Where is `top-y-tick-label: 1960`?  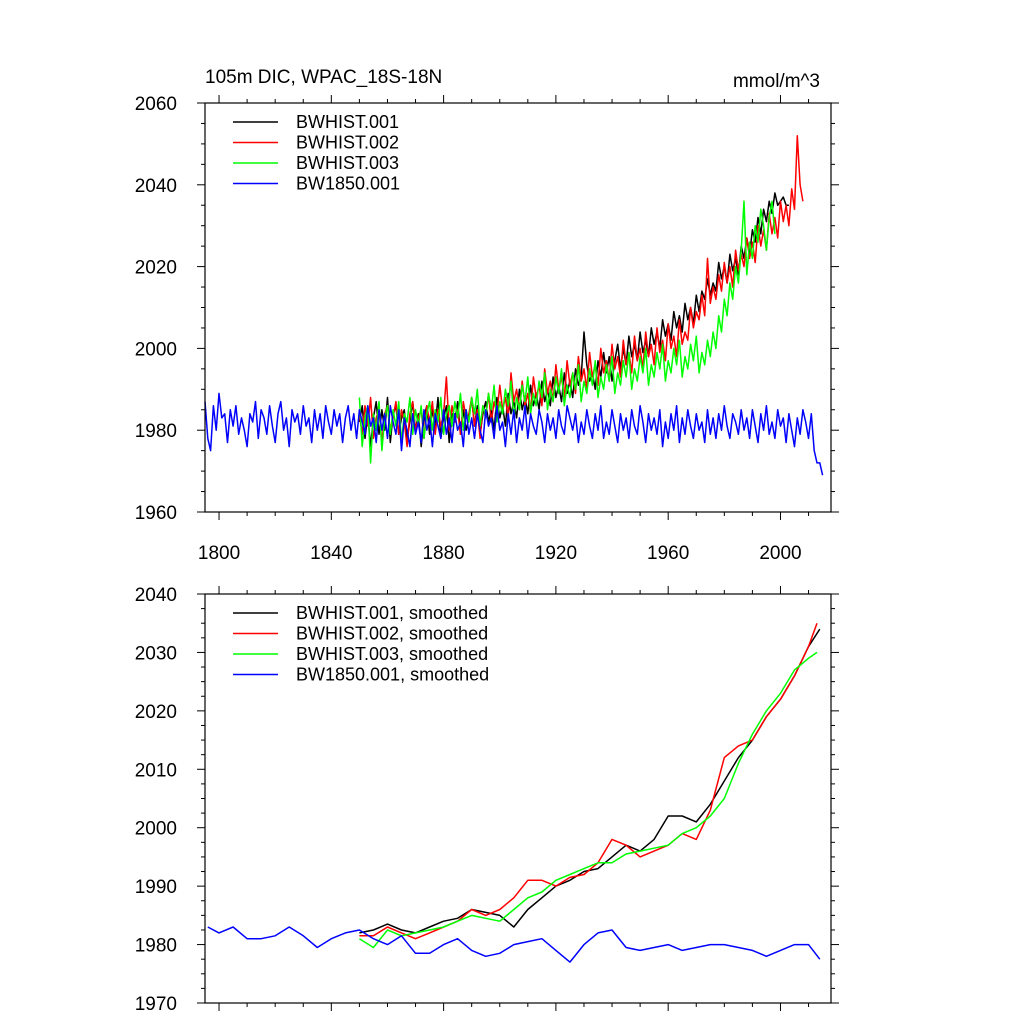
top-y-tick-label: 1960 is located at coordinates (156, 513).